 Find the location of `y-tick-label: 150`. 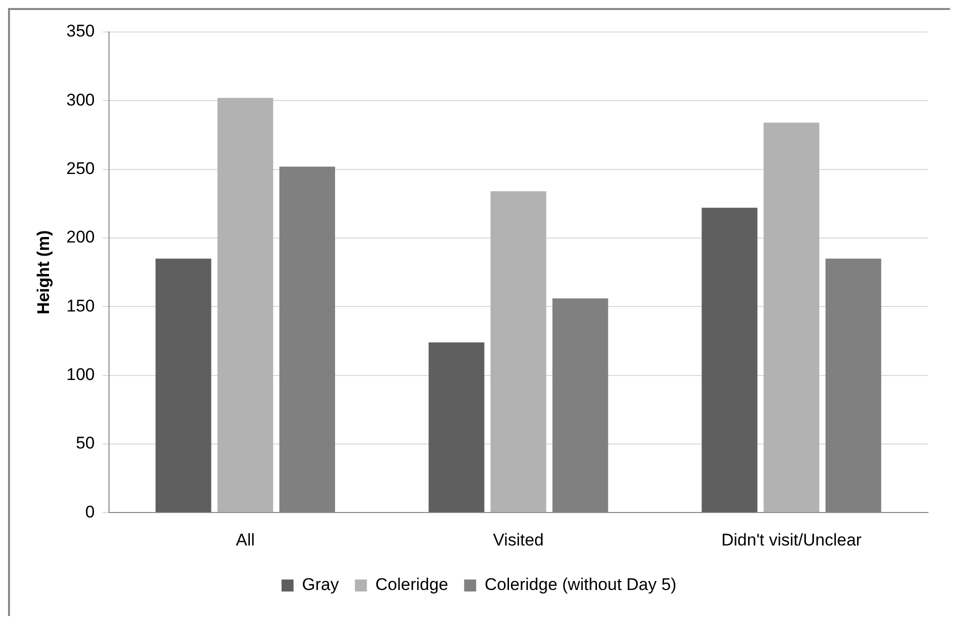

y-tick-label: 150 is located at coordinates (80, 306).